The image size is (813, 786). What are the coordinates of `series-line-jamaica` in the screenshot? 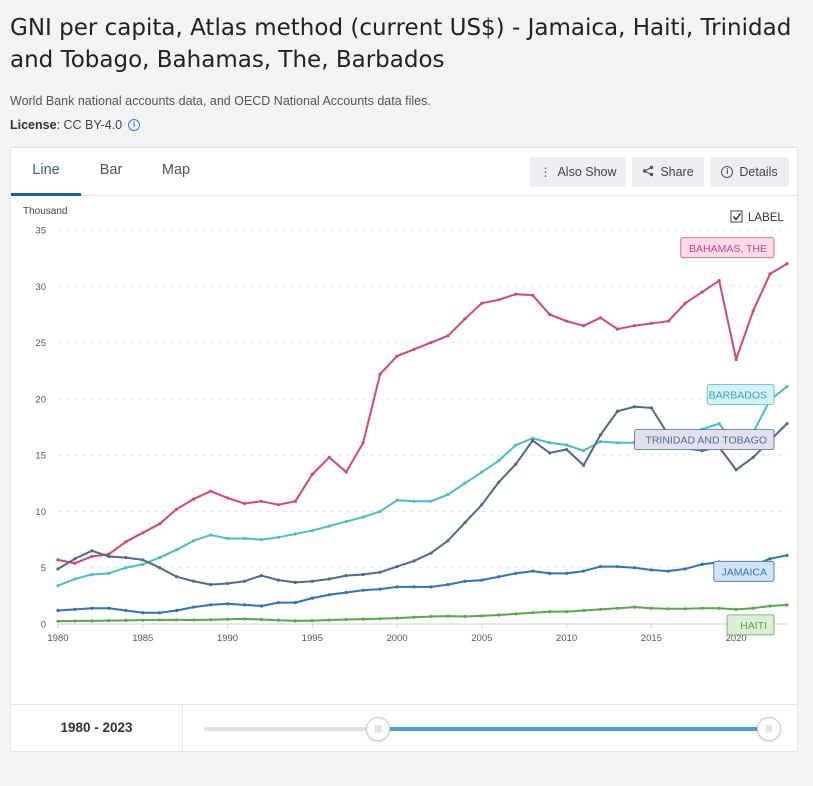 It's located at (422, 584).